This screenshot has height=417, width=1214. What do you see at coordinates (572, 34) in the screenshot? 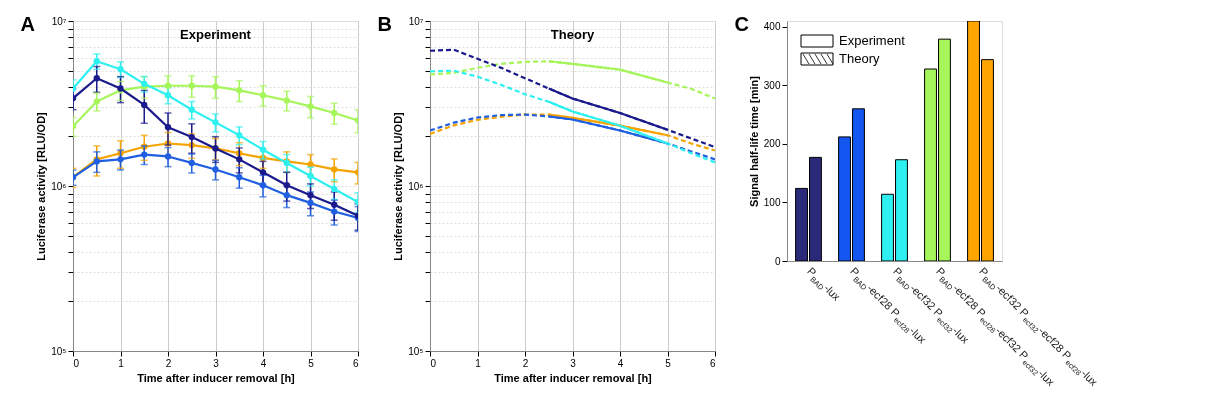
I see `chart-title: Theory` at bounding box center [572, 34].